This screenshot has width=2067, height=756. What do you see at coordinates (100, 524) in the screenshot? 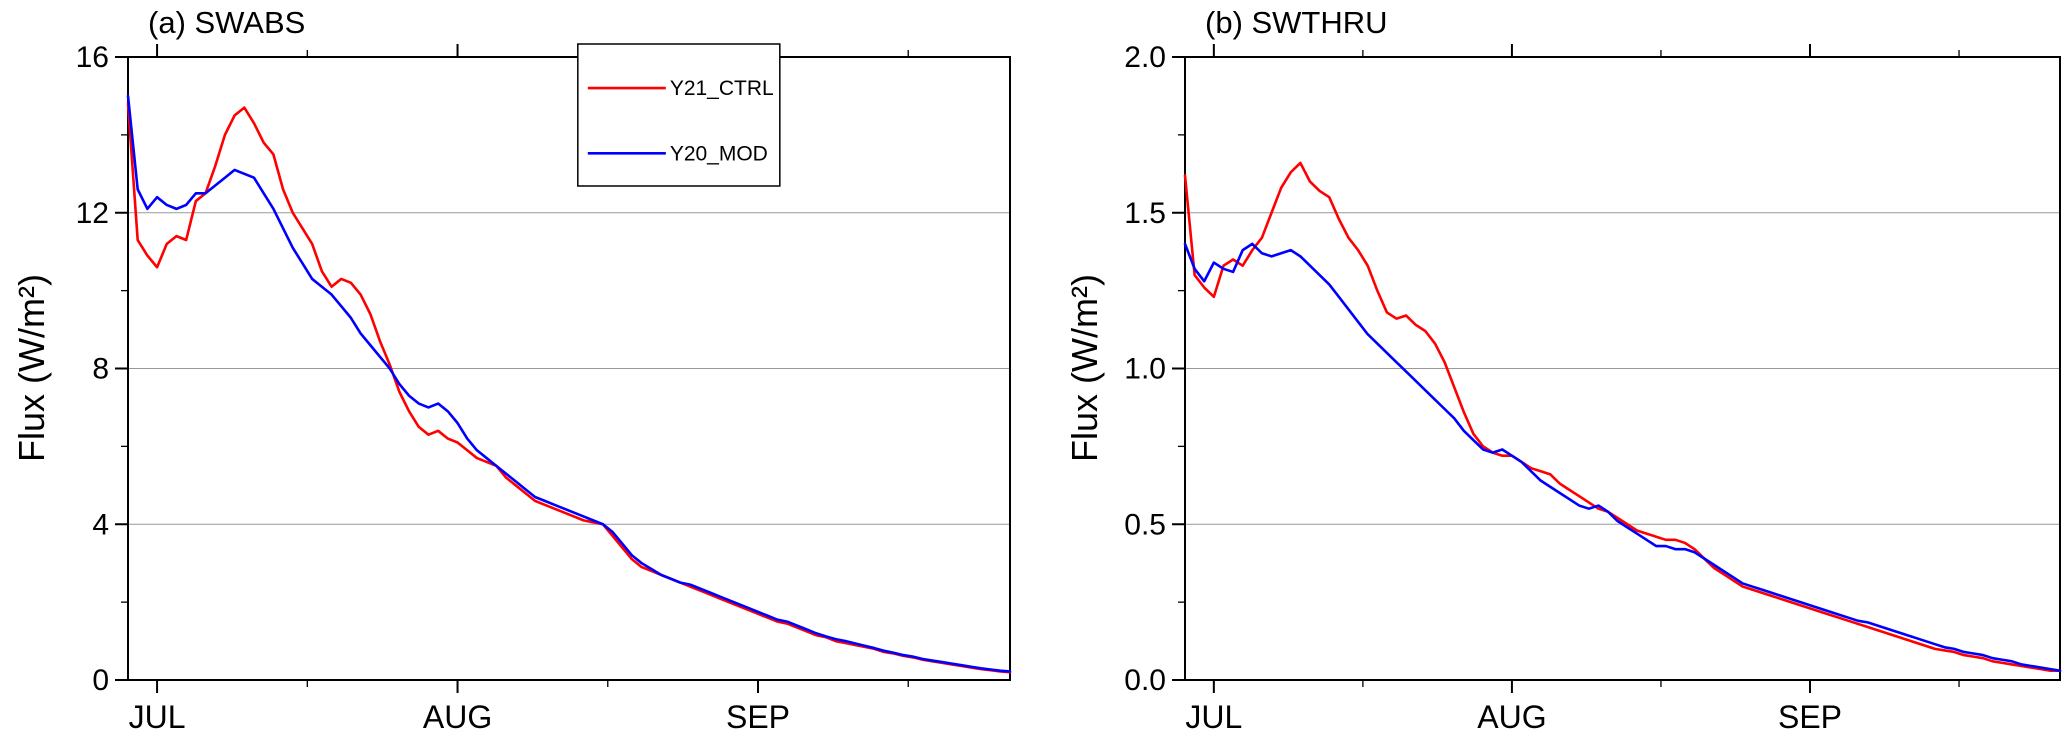
I see `y-tick-label: 4` at bounding box center [100, 524].